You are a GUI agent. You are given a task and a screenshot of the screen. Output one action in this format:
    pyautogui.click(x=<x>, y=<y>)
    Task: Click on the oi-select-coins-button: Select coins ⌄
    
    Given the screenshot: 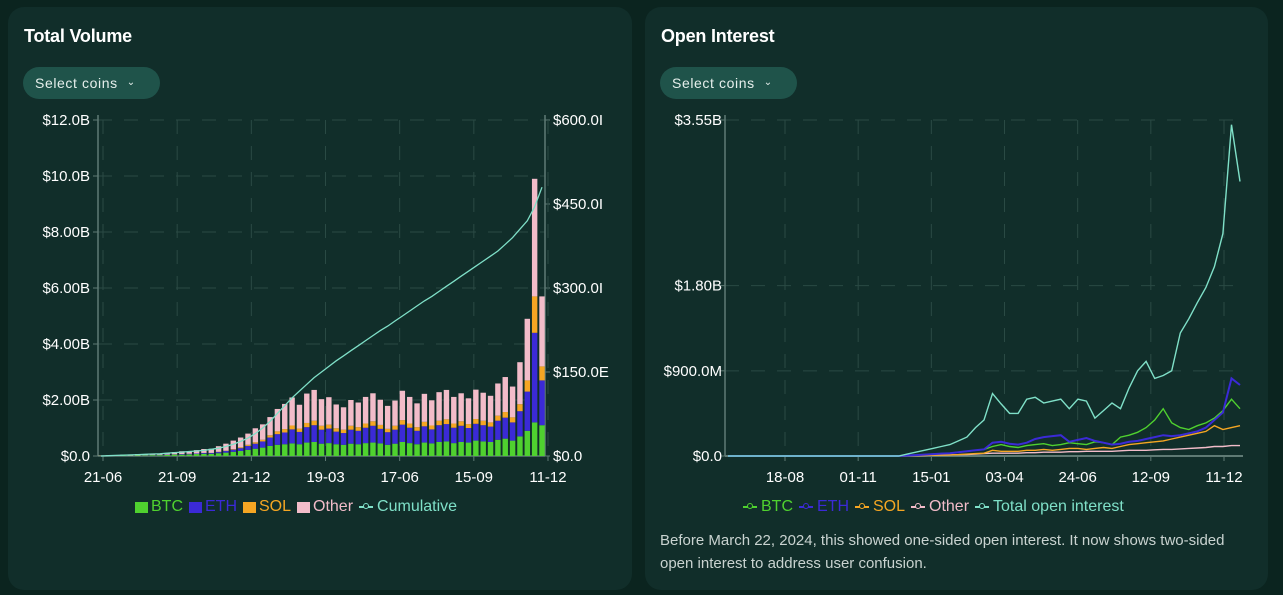 What is the action you would take?
    pyautogui.click(x=728, y=83)
    